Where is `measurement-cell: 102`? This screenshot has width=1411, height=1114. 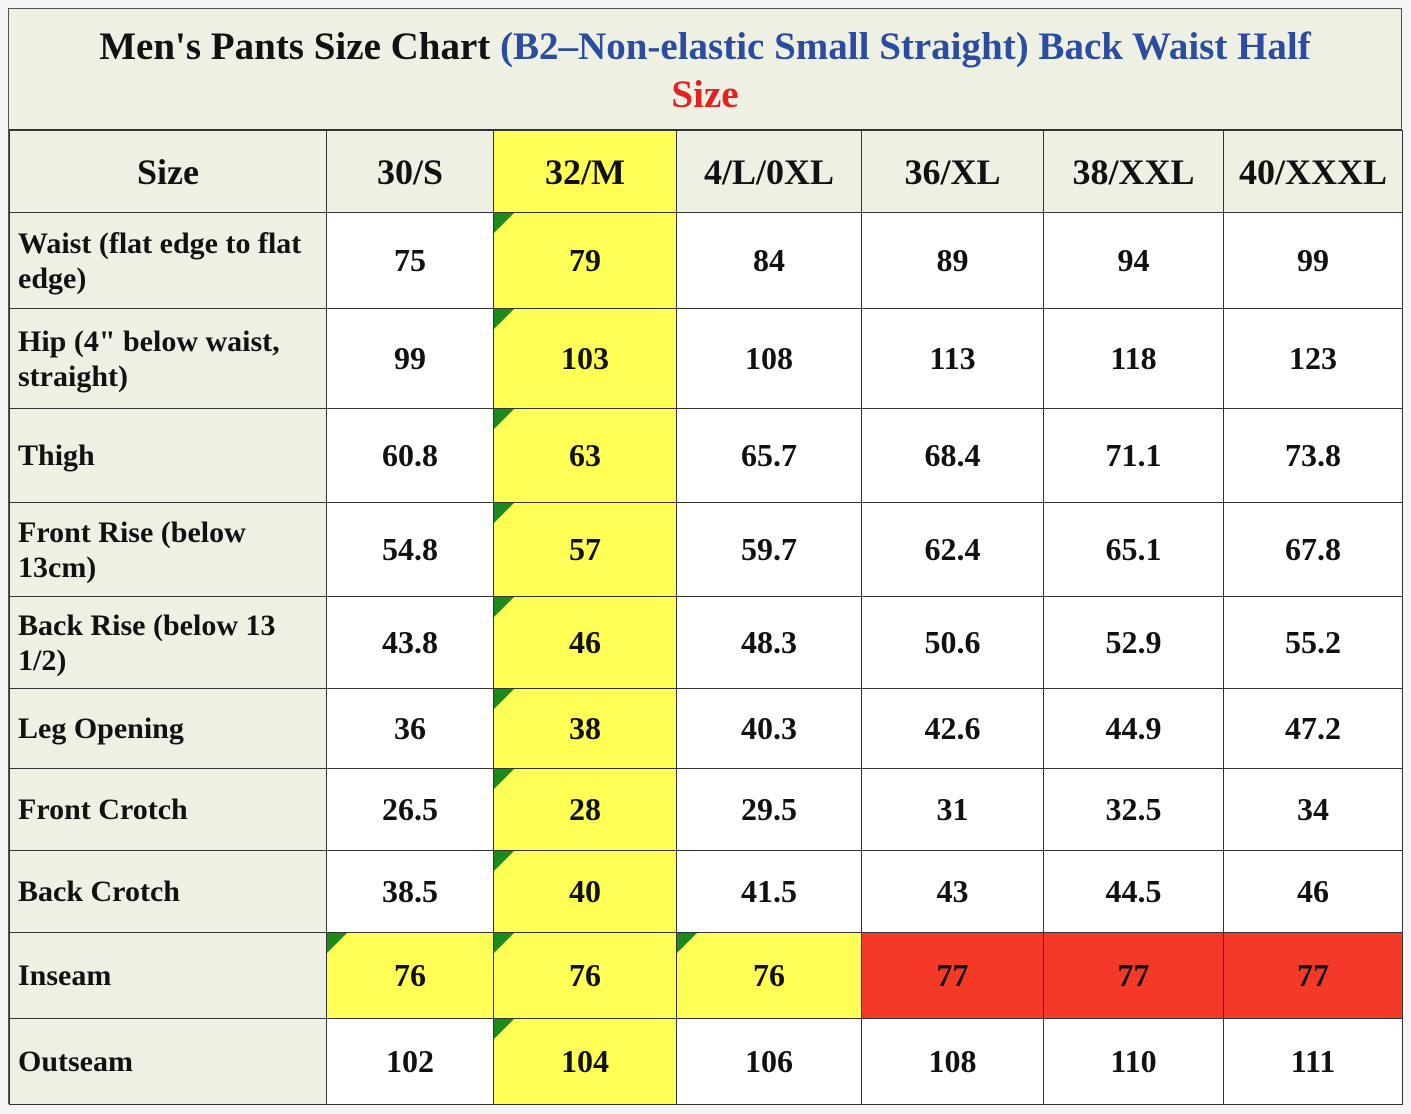 measurement-cell: 102 is located at coordinates (410, 1061).